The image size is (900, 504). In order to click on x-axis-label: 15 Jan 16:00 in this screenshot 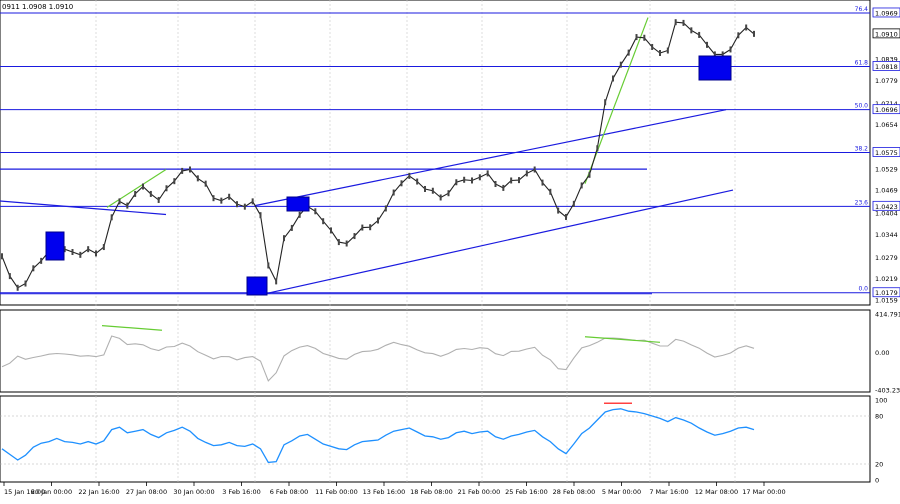, I will do `click(24, 492)`.